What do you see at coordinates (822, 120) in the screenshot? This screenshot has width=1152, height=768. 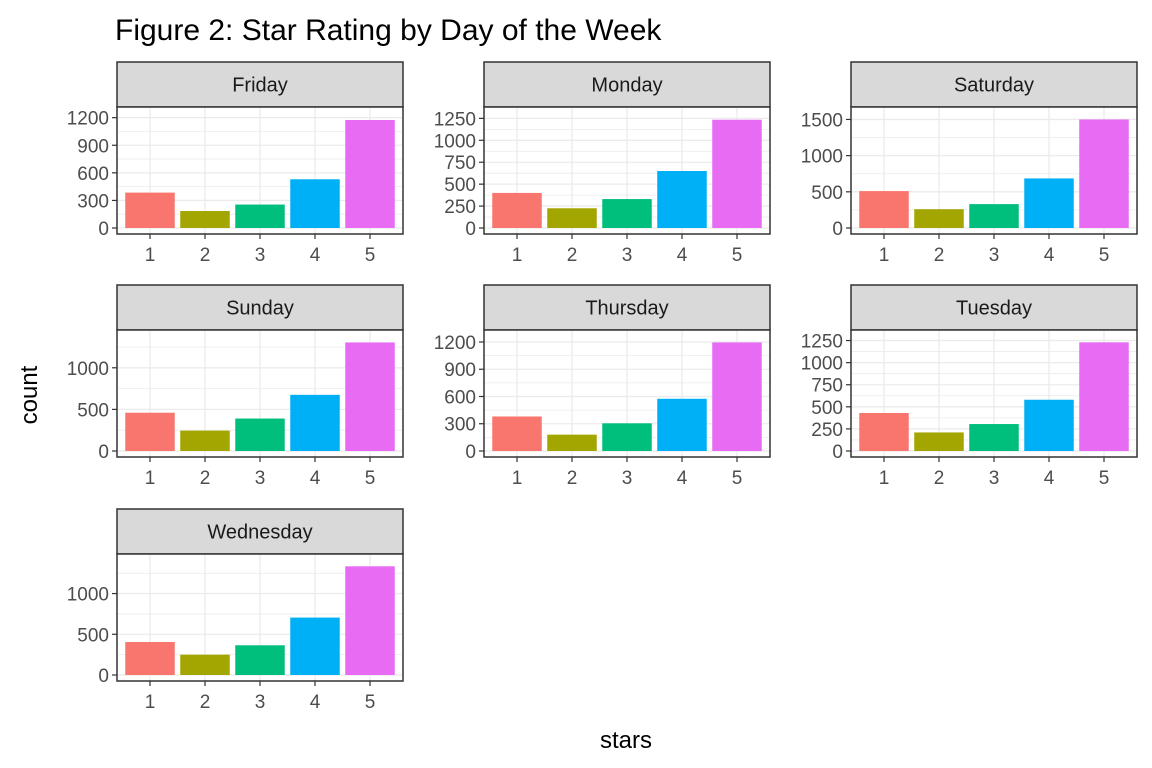 I see `y-tick-label: 1500` at bounding box center [822, 120].